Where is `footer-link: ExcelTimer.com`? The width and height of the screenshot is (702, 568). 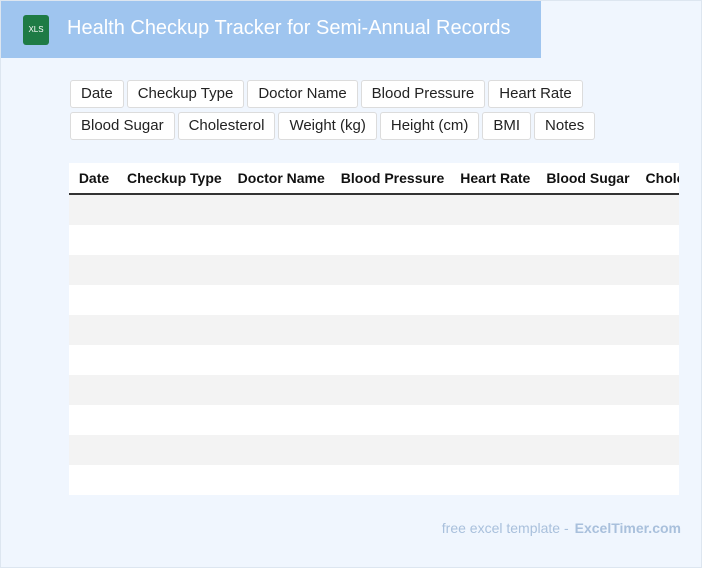 footer-link: ExcelTimer.com is located at coordinates (627, 528).